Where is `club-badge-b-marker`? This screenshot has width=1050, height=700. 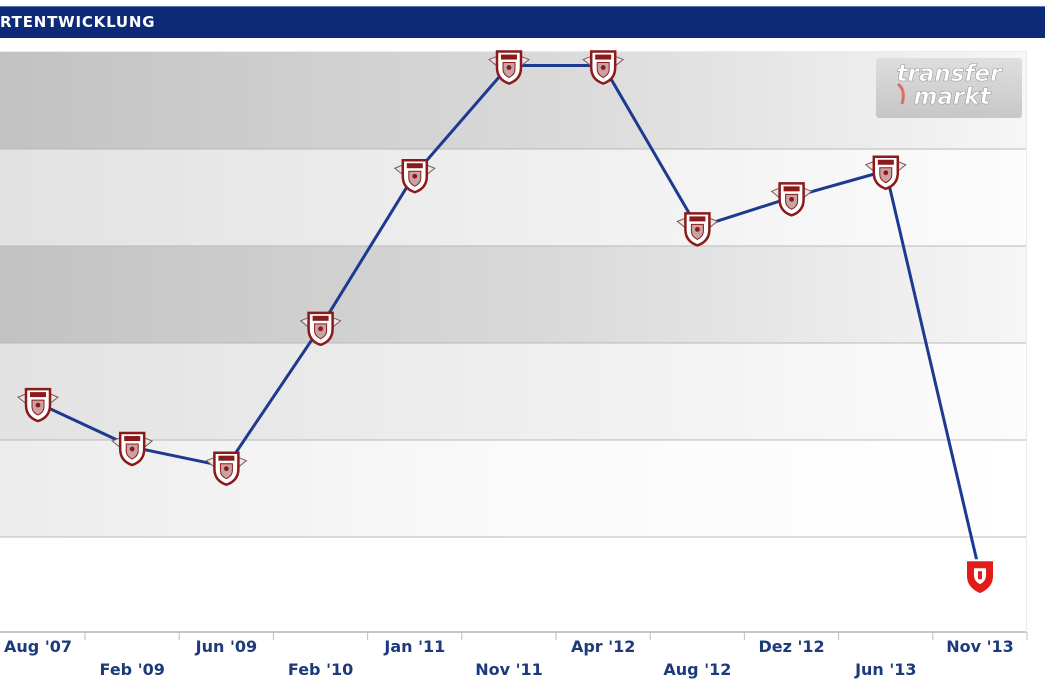
club-badge-b-marker is located at coordinates (980, 577).